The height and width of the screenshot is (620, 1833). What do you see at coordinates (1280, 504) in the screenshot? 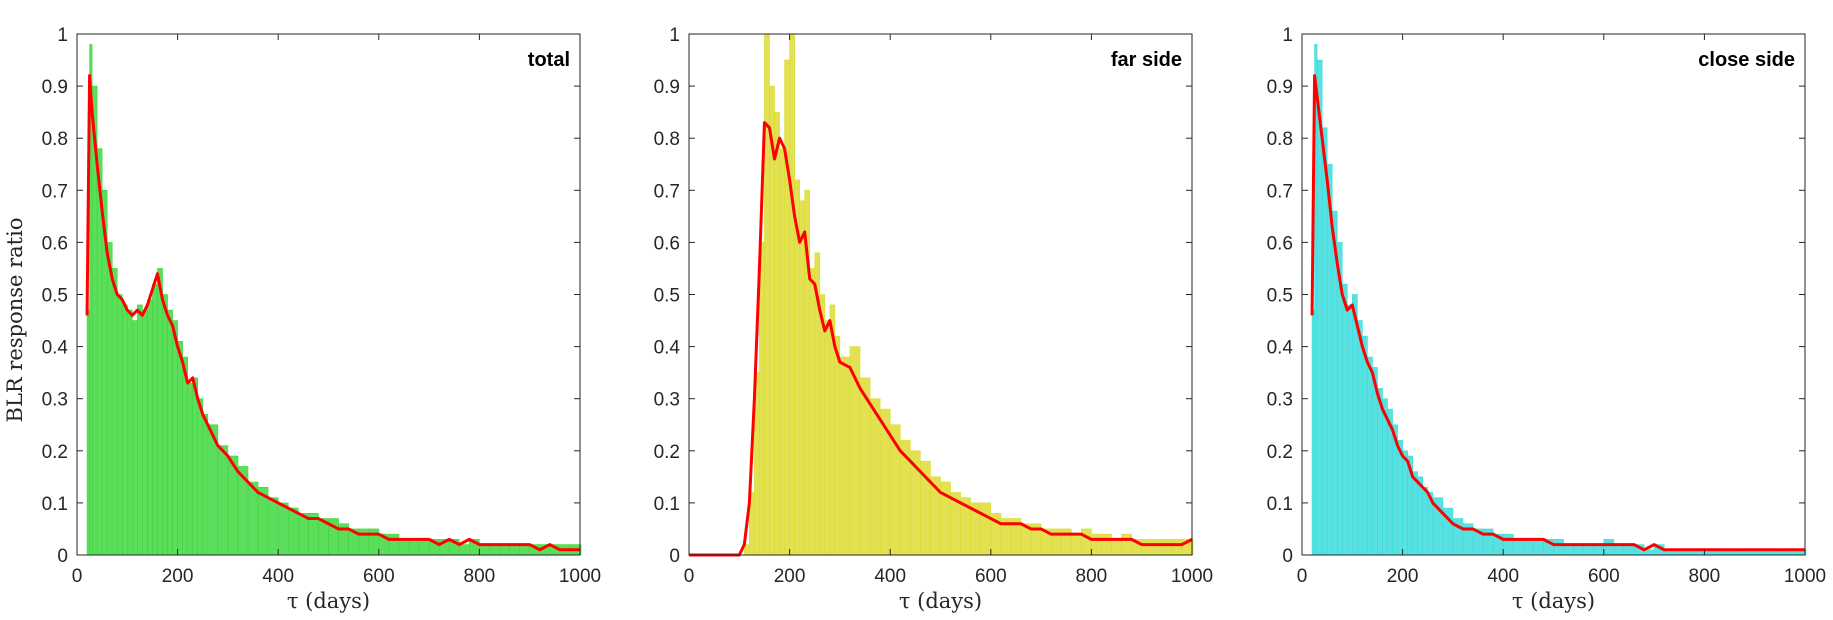
I see `y-tick-label: 0.1` at bounding box center [1280, 504].